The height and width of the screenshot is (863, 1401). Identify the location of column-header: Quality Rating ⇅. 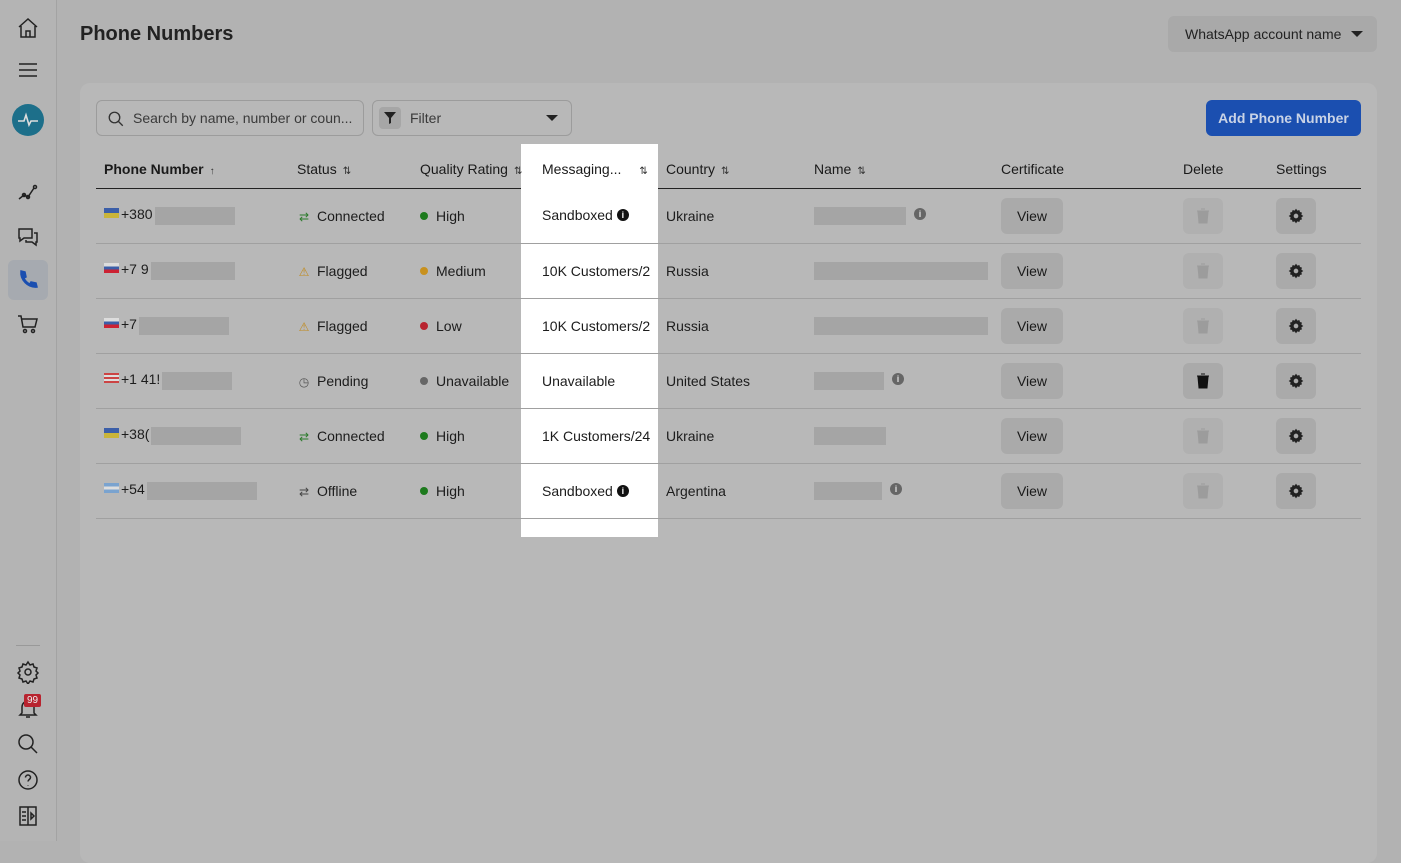
(467, 166).